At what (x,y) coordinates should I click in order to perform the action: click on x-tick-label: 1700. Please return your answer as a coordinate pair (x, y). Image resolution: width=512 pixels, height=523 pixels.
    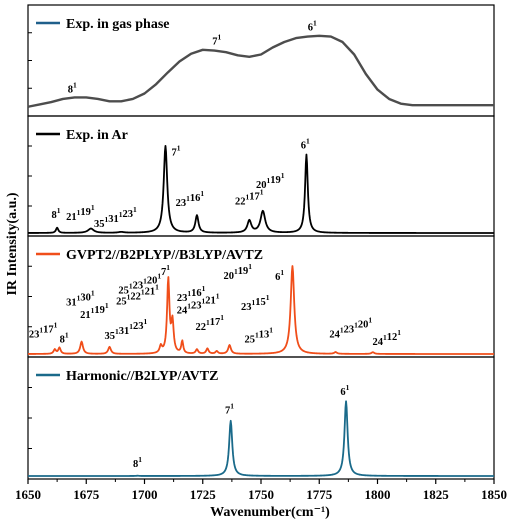
    Looking at the image, I should click on (145, 494).